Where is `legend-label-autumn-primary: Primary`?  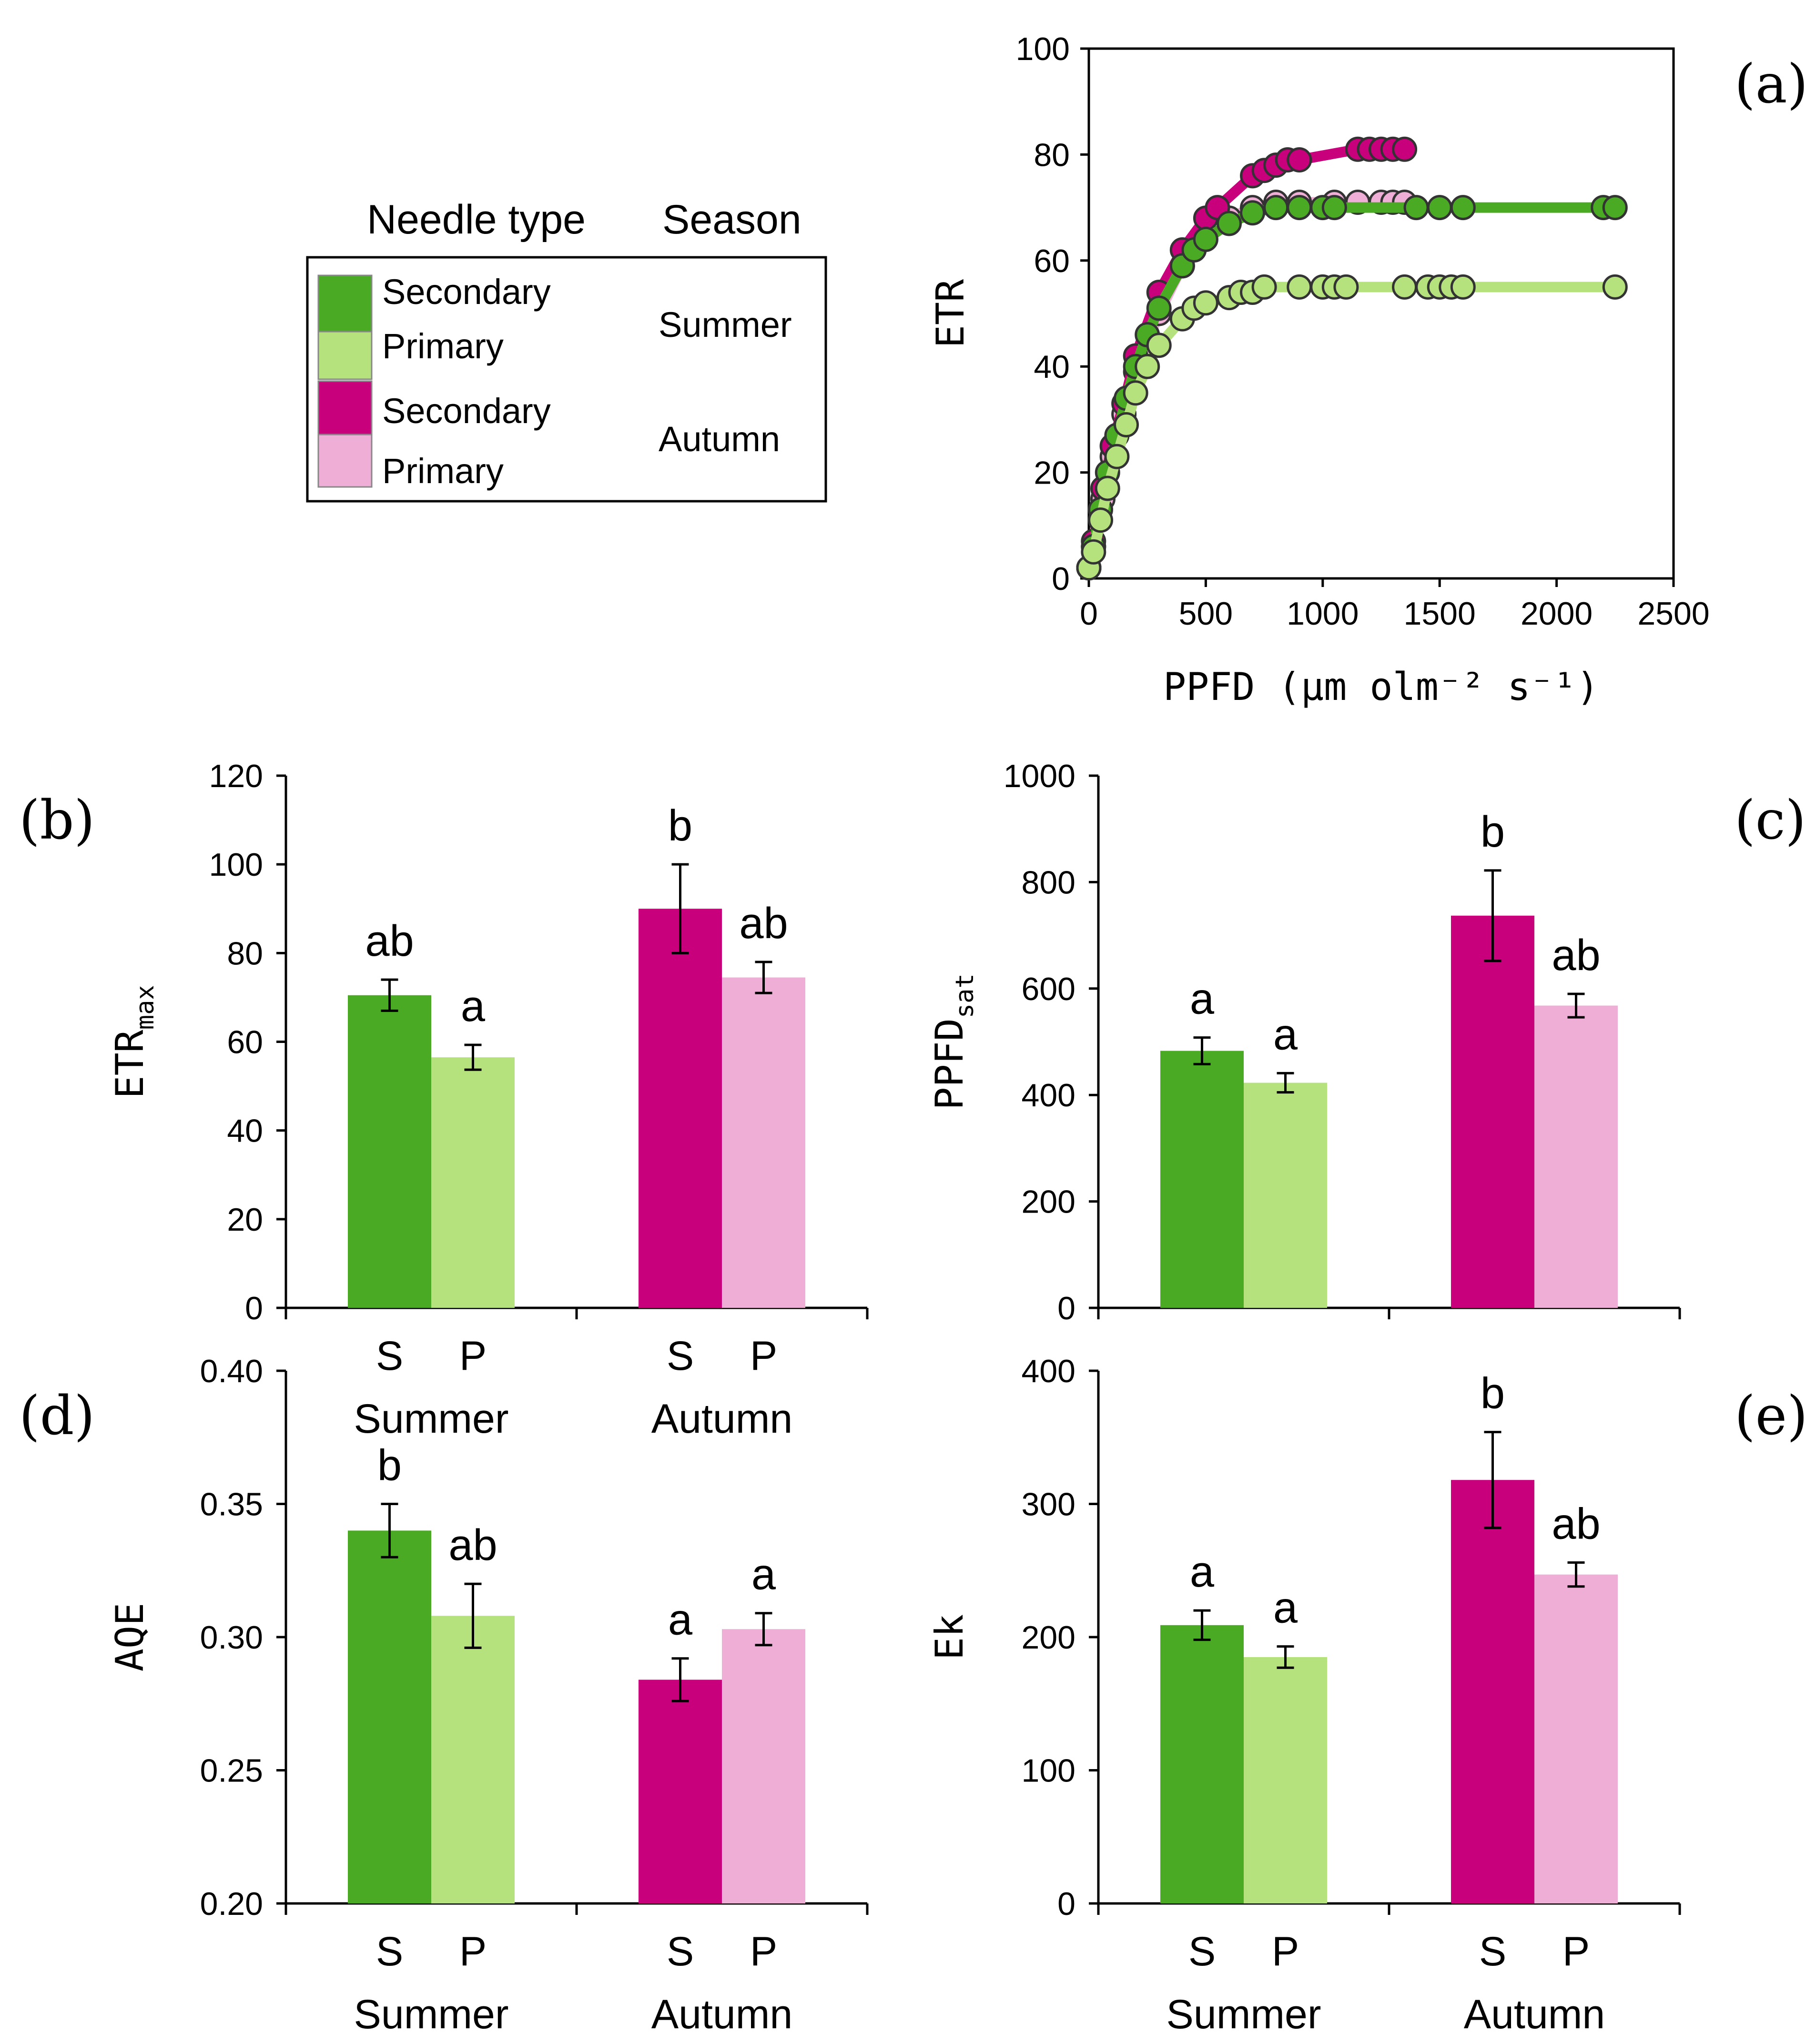 legend-label-autumn-primary: Primary is located at coordinates (443, 471).